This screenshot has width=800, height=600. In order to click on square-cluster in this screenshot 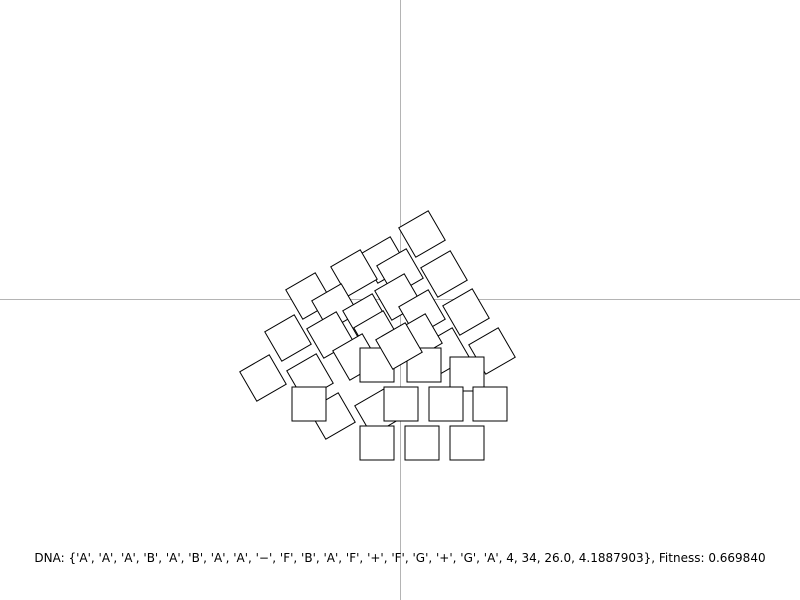, I will do `click(377, 335)`.